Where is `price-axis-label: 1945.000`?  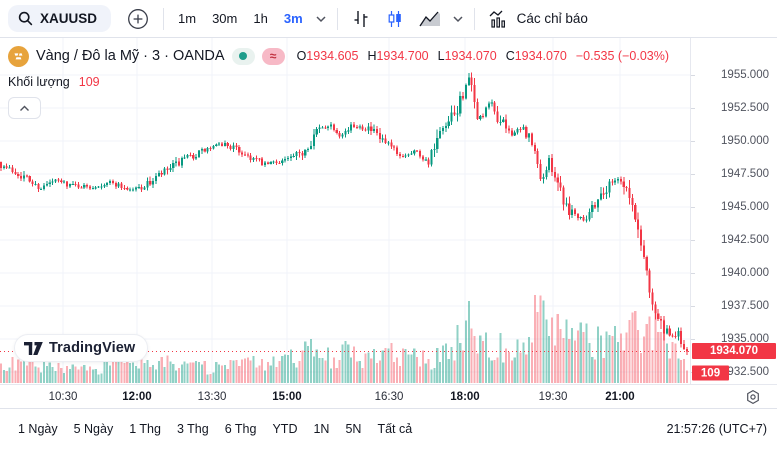 price-axis-label: 1945.000 is located at coordinates (745, 207).